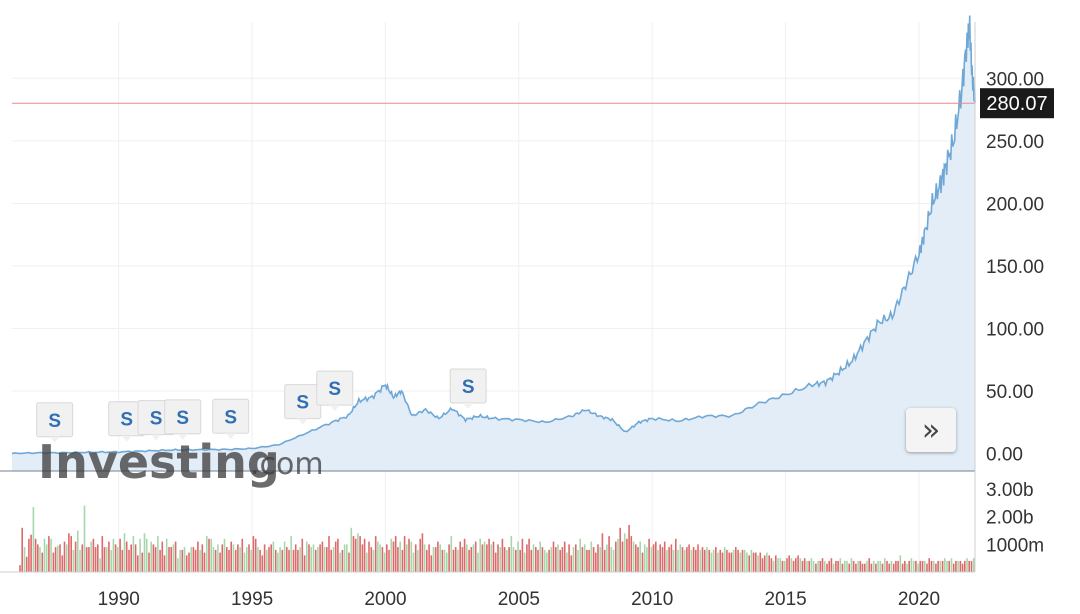 Image resolution: width=1080 pixels, height=614 pixels. What do you see at coordinates (55, 422) in the screenshot?
I see `split-marker-0: S` at bounding box center [55, 422].